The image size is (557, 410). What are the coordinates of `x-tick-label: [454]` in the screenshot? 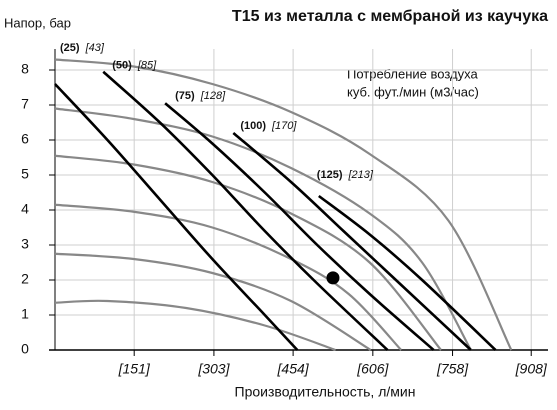 It's located at (293, 369).